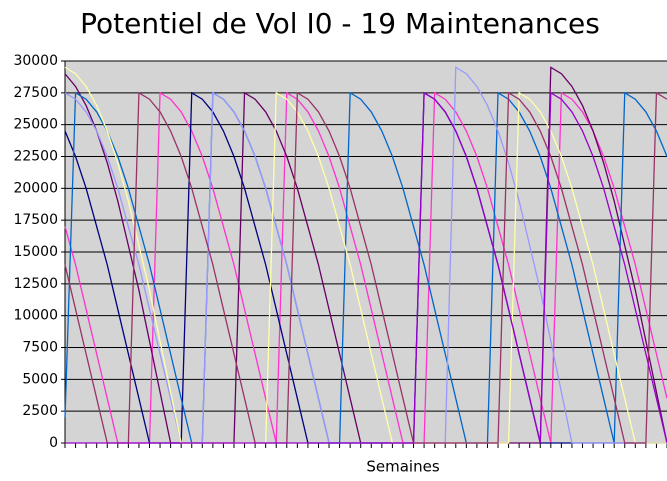 The image size is (667, 481). What do you see at coordinates (35, 188) in the screenshot?
I see `y-tick-label: 20000` at bounding box center [35, 188].